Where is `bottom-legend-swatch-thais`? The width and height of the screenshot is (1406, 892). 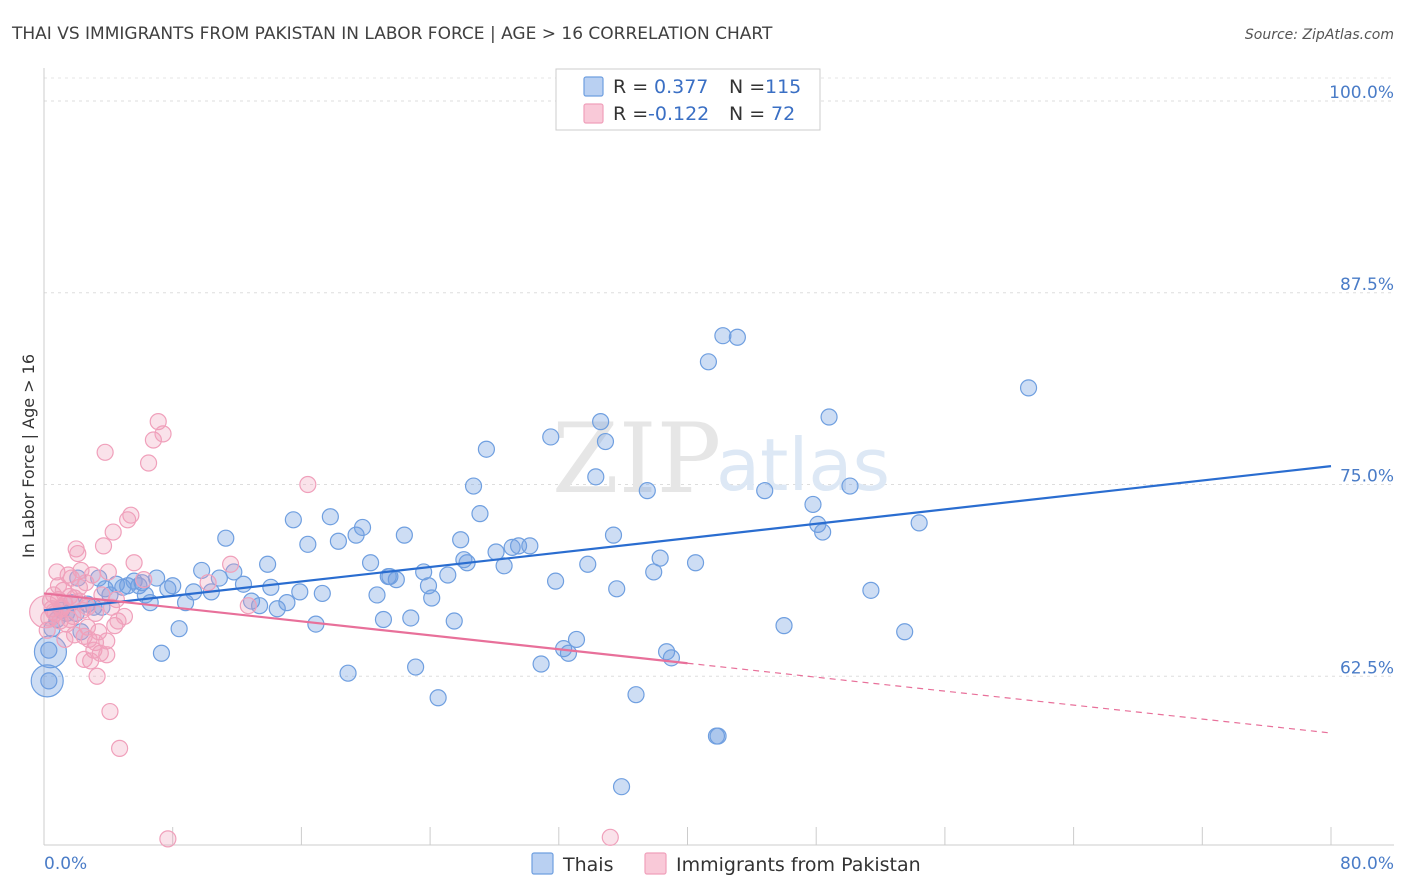 bottom-legend-swatch-thais is located at coordinates (542, 863).